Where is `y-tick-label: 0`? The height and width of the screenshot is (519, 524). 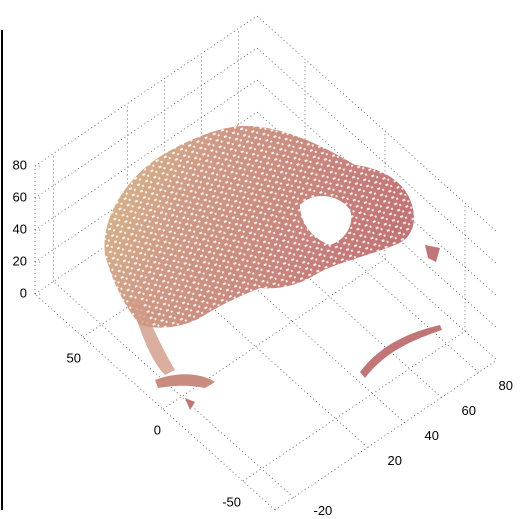 y-tick-label: 0 is located at coordinates (157, 430).